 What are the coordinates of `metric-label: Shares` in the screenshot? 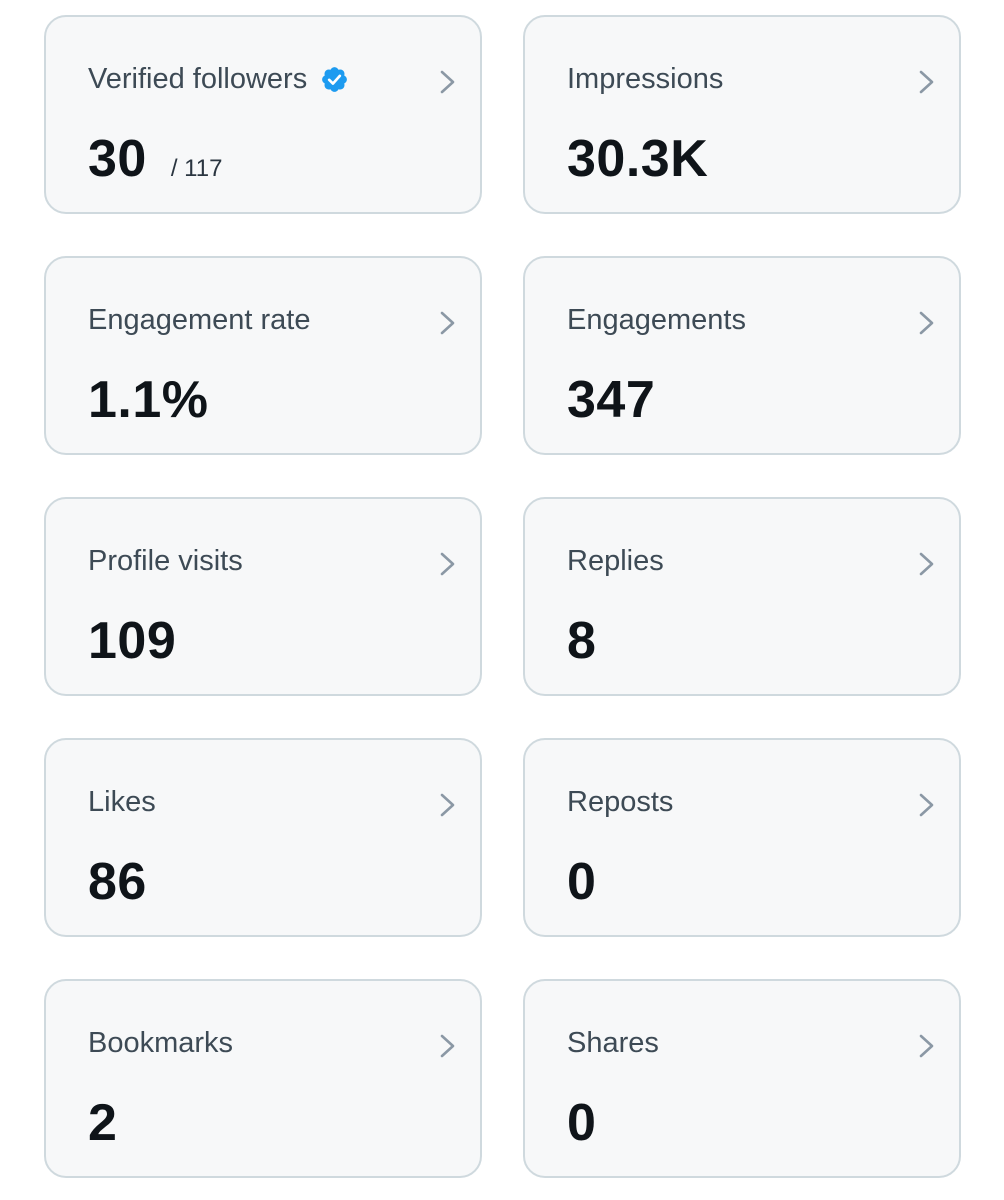 It's located at (613, 1043).